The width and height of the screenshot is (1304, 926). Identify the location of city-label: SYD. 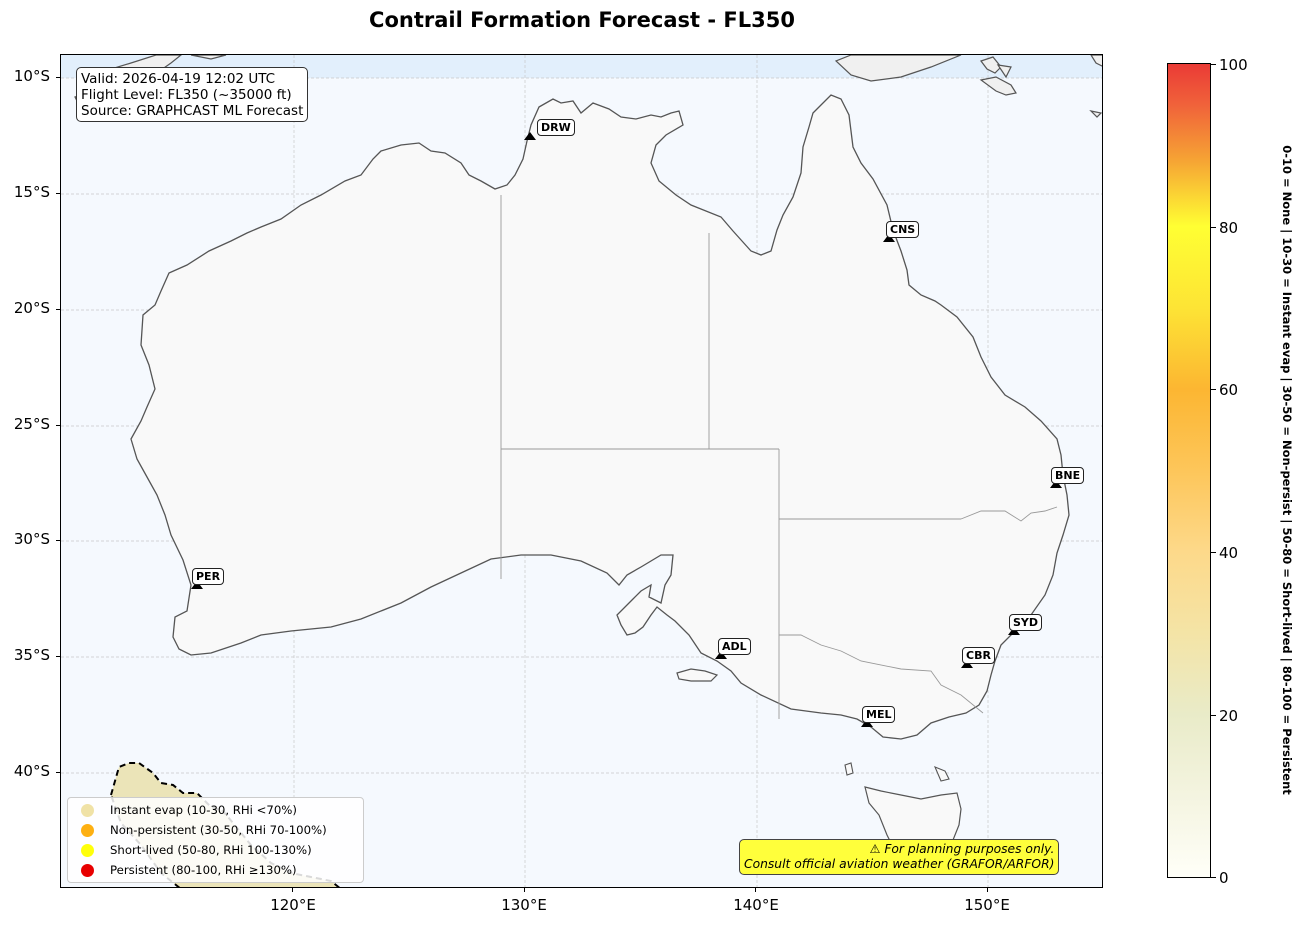
(1026, 622).